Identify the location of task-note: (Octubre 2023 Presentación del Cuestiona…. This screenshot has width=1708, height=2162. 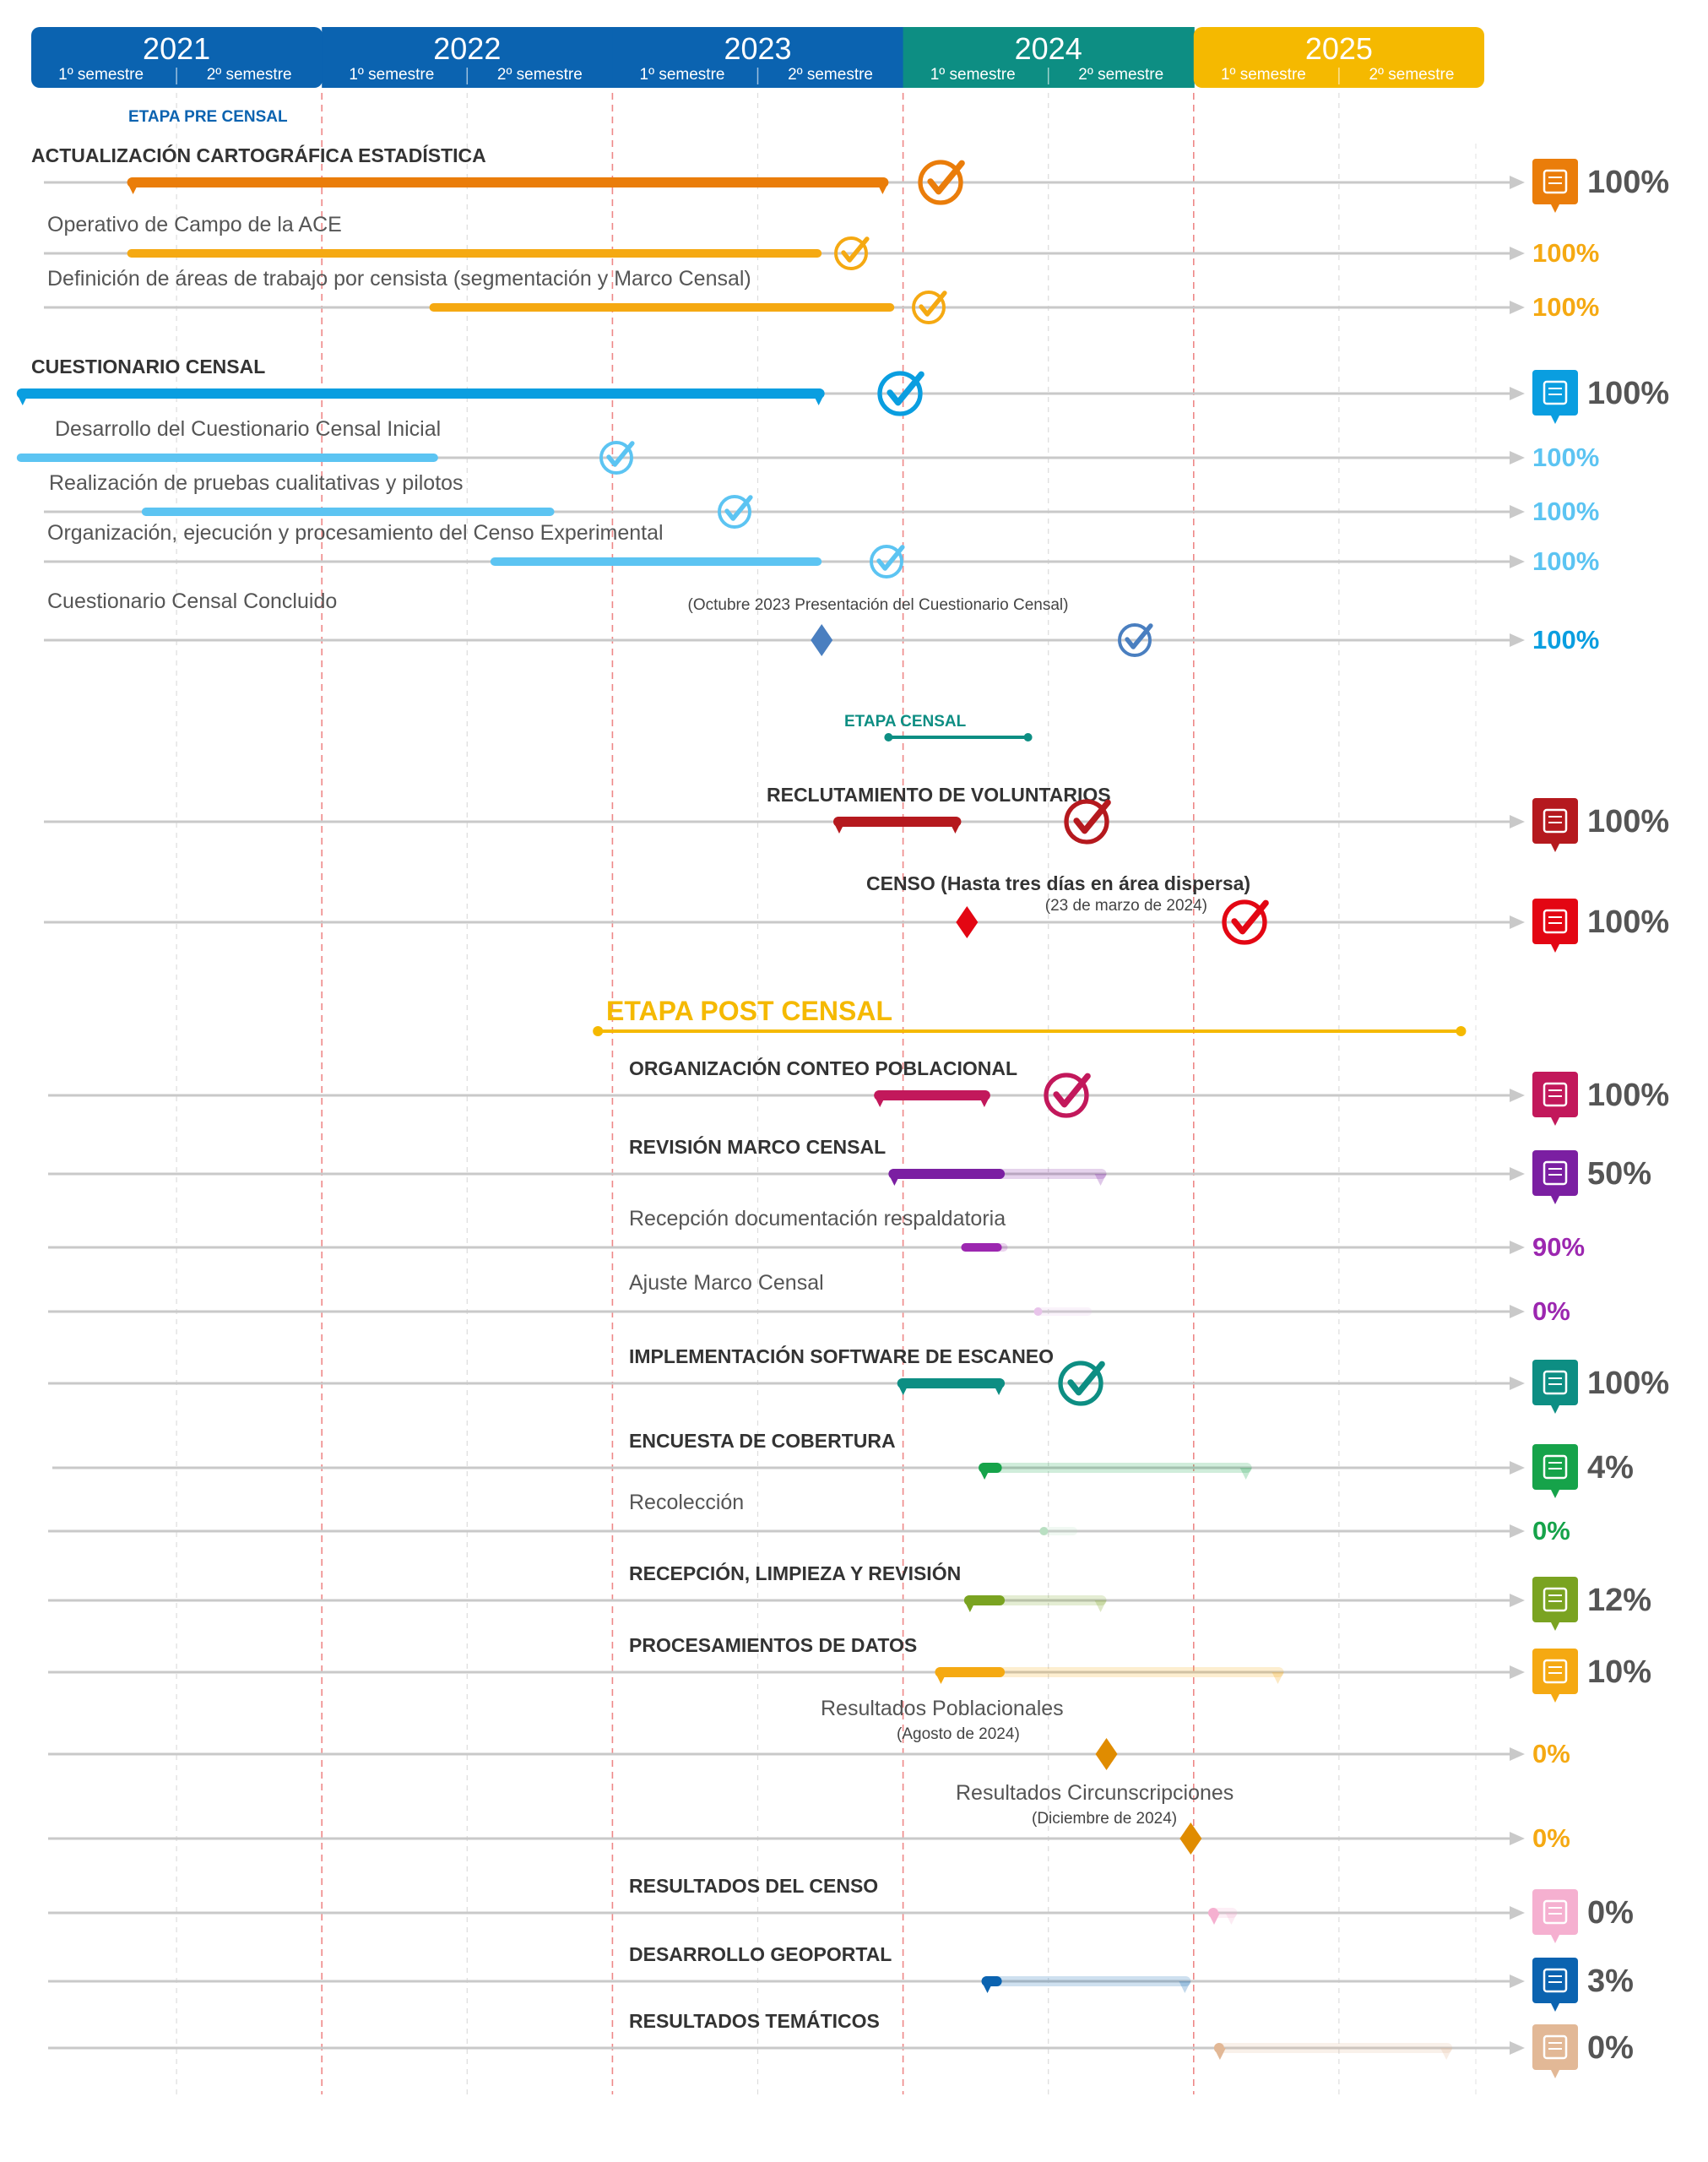
(878, 605).